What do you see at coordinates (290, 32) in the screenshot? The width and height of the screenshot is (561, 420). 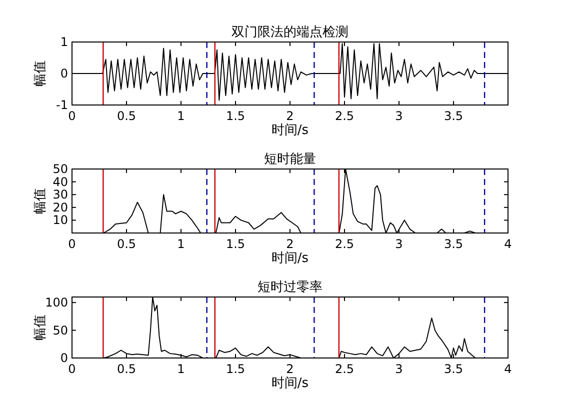 I see `chart-title: 双门限法的端点检测` at bounding box center [290, 32].